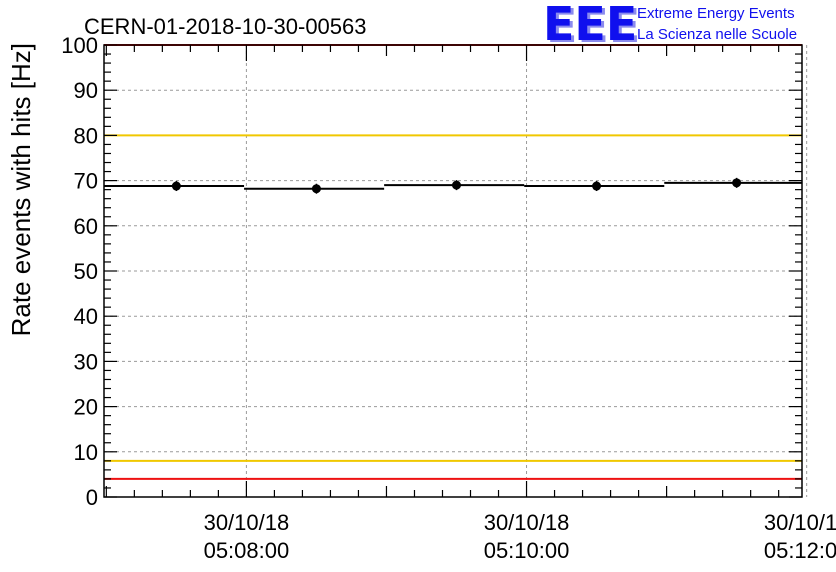 This screenshot has height=572, width=836. I want to click on brand-line-1: Extreme Energy Events, so click(716, 13).